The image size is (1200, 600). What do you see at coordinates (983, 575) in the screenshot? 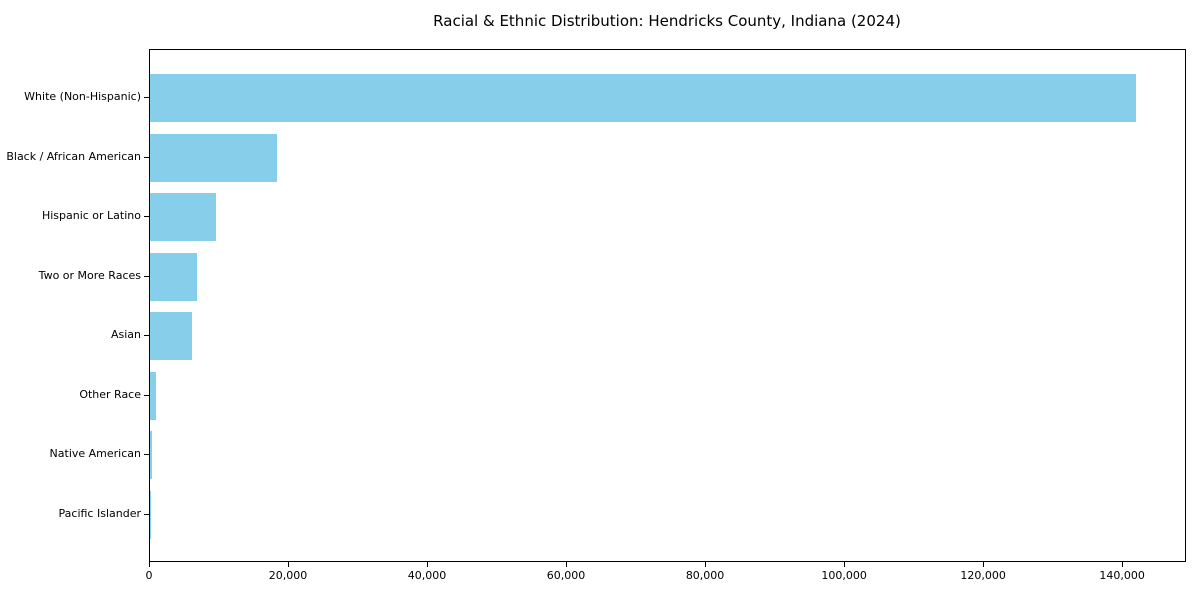
I see `x-tick-label-120-000: 120,000` at bounding box center [983, 575].